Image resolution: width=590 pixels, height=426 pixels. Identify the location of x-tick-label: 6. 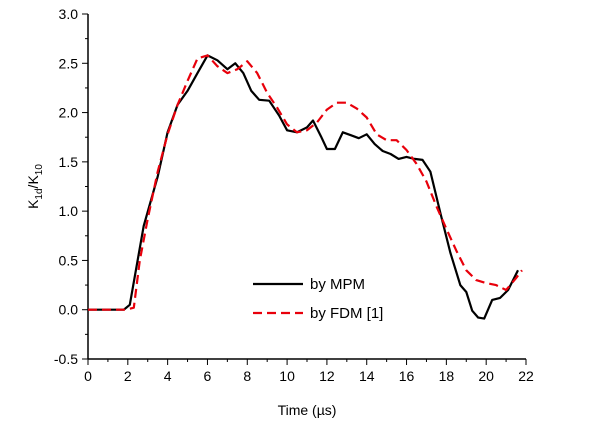
(208, 376).